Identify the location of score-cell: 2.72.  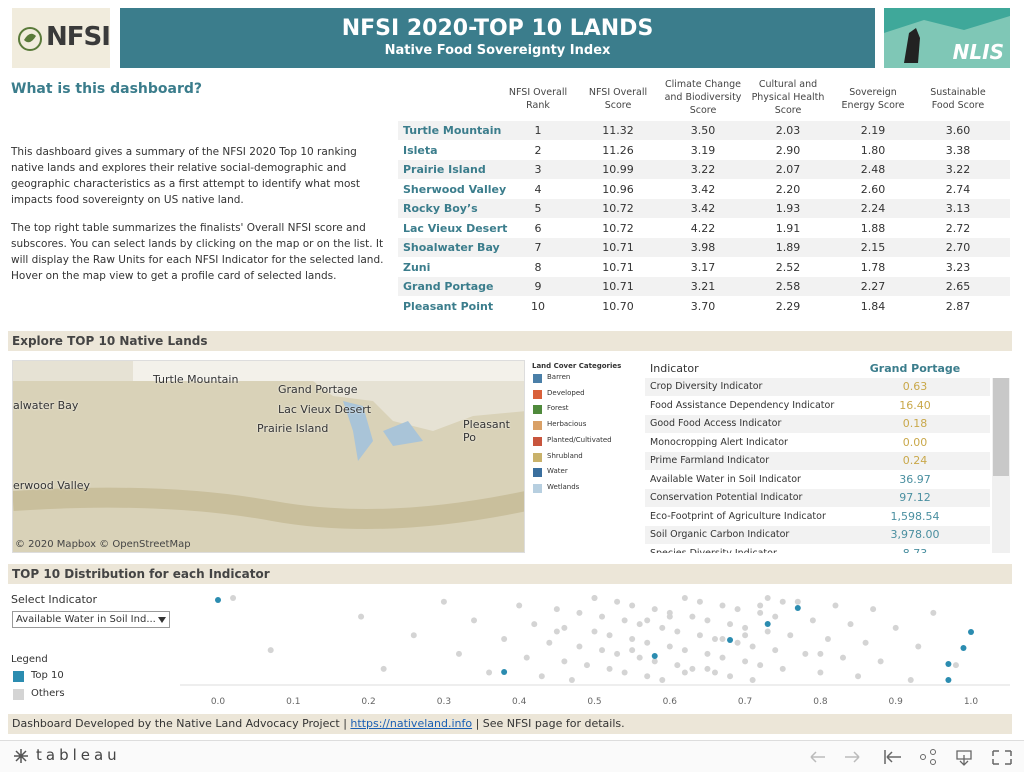
(958, 228).